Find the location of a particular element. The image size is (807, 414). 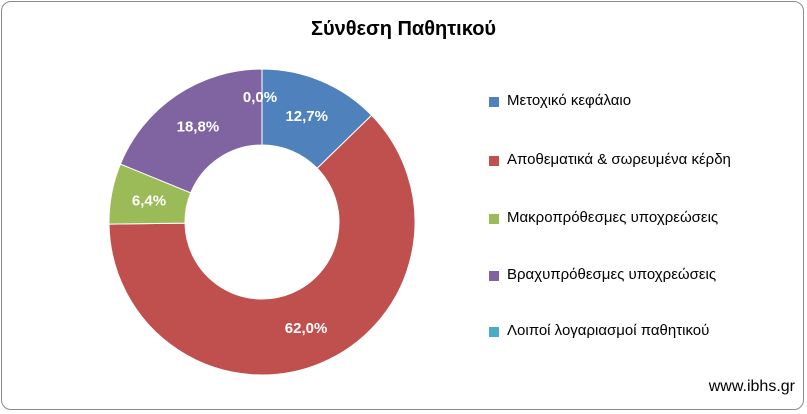

slice-value-label-0: 12,7% is located at coordinates (306, 116).